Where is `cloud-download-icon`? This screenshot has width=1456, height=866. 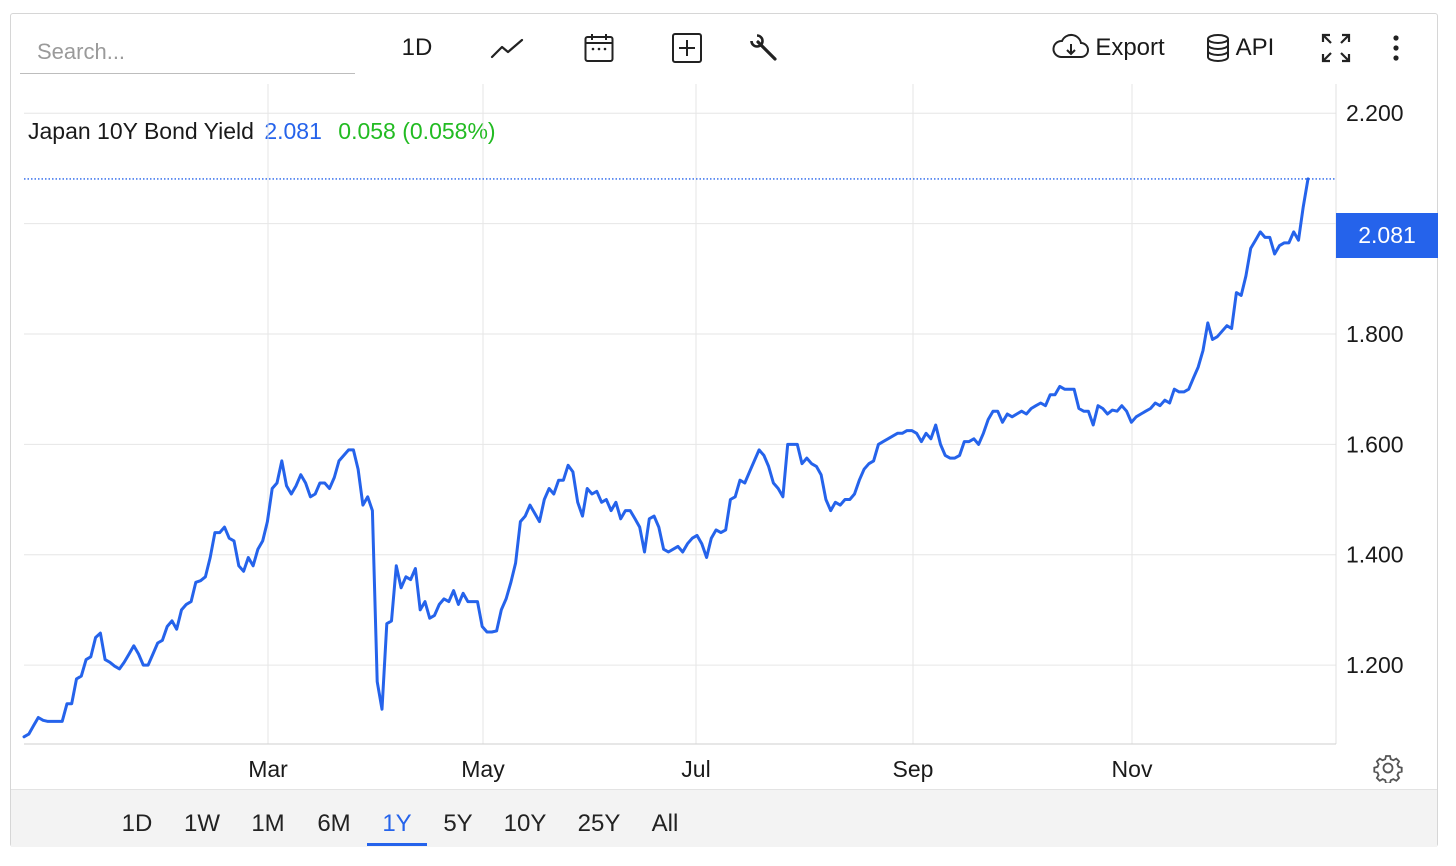
cloud-download-icon is located at coordinates (1071, 45).